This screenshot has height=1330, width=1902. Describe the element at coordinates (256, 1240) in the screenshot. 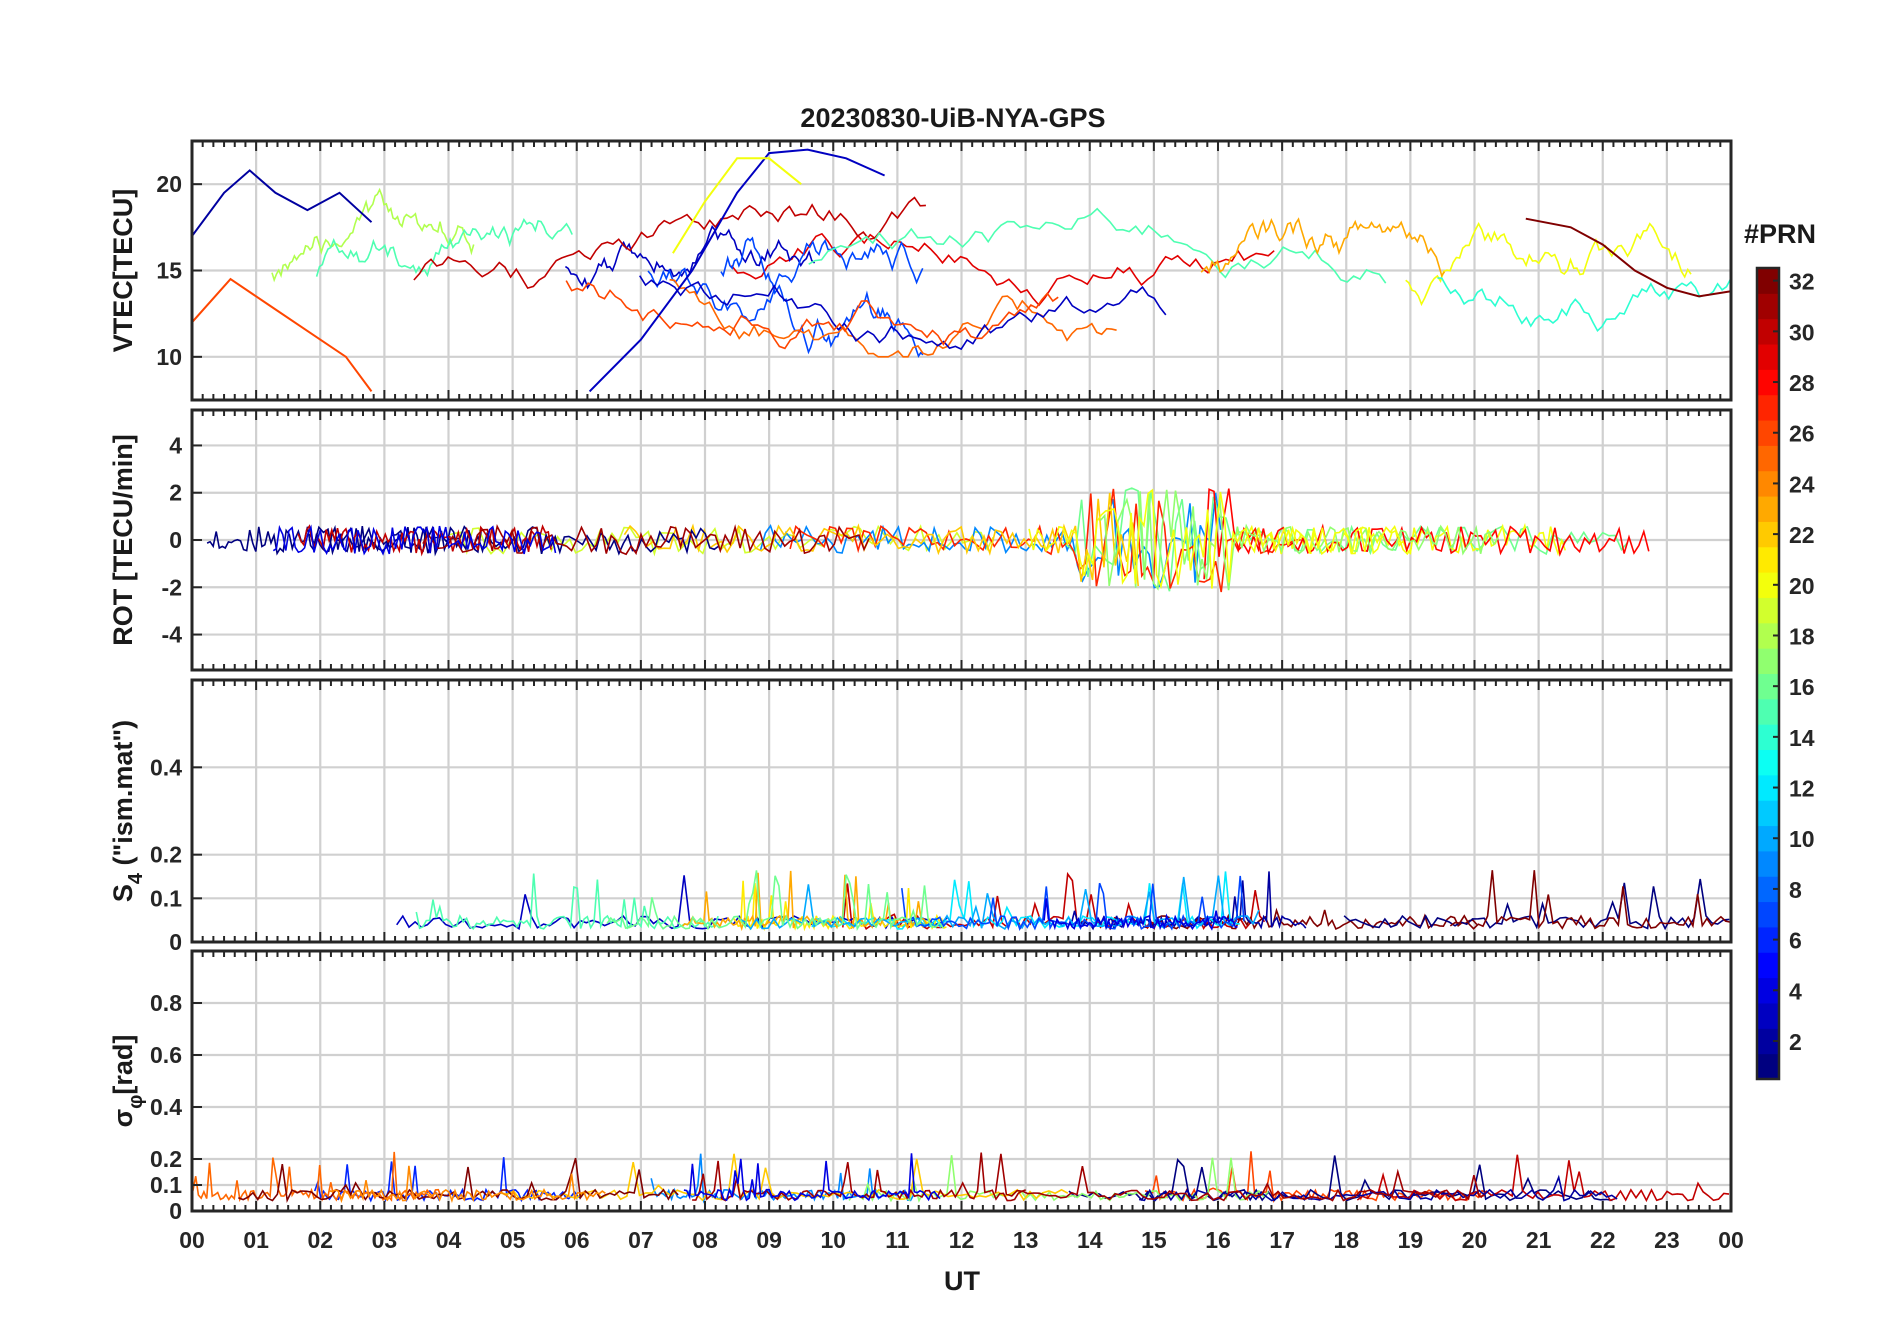

I see `x-tick-label: 01` at that location.